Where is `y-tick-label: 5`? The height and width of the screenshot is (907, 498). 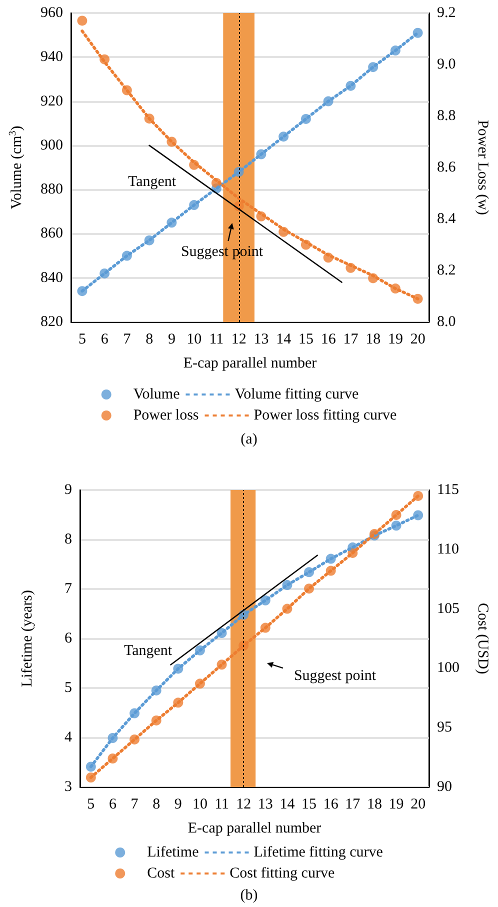
y-tick-label: 5 is located at coordinates (68, 688).